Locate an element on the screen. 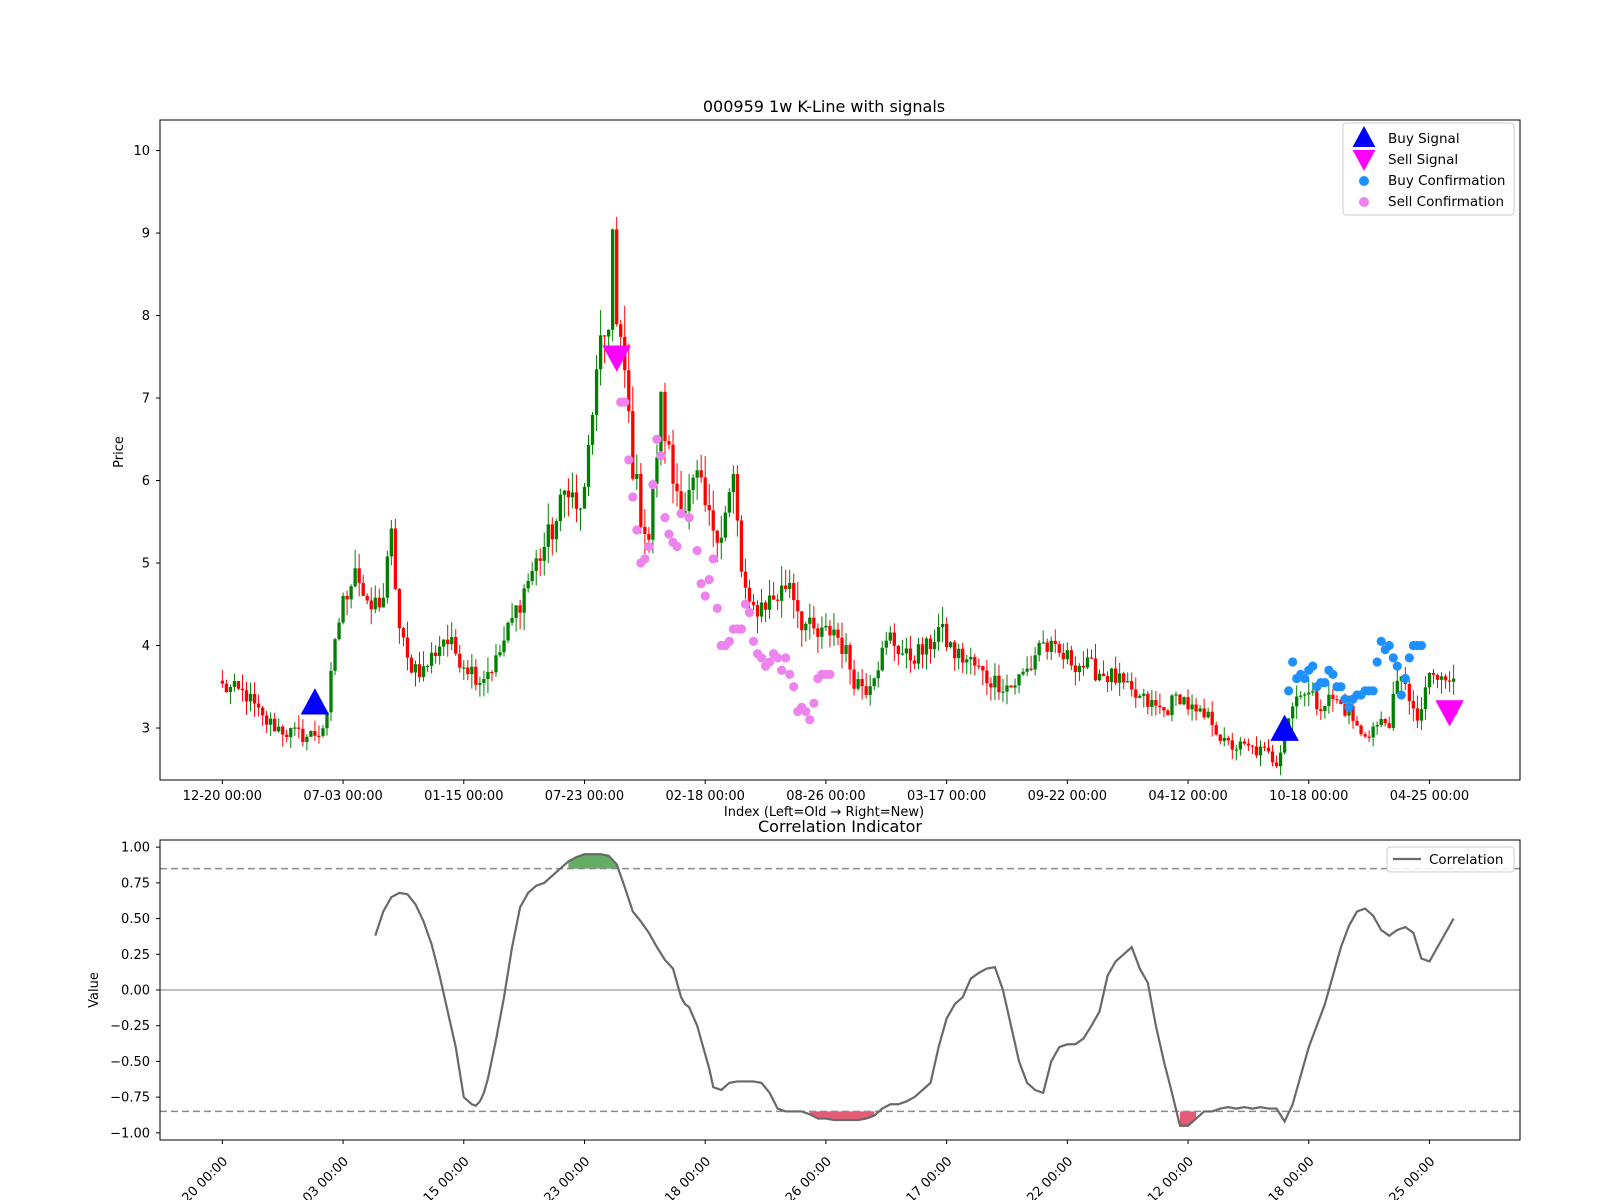  low-correlation-fill is located at coordinates (1188, 1118).